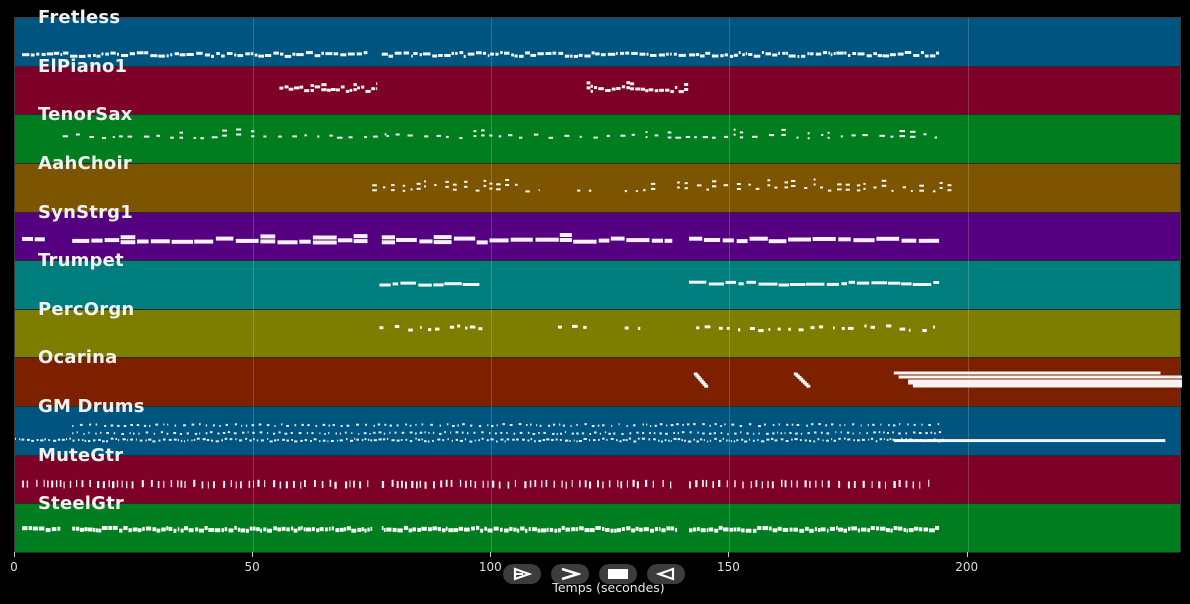 The width and height of the screenshot is (1190, 604). Describe the element at coordinates (522, 574) in the screenshot. I see `play-button` at that location.